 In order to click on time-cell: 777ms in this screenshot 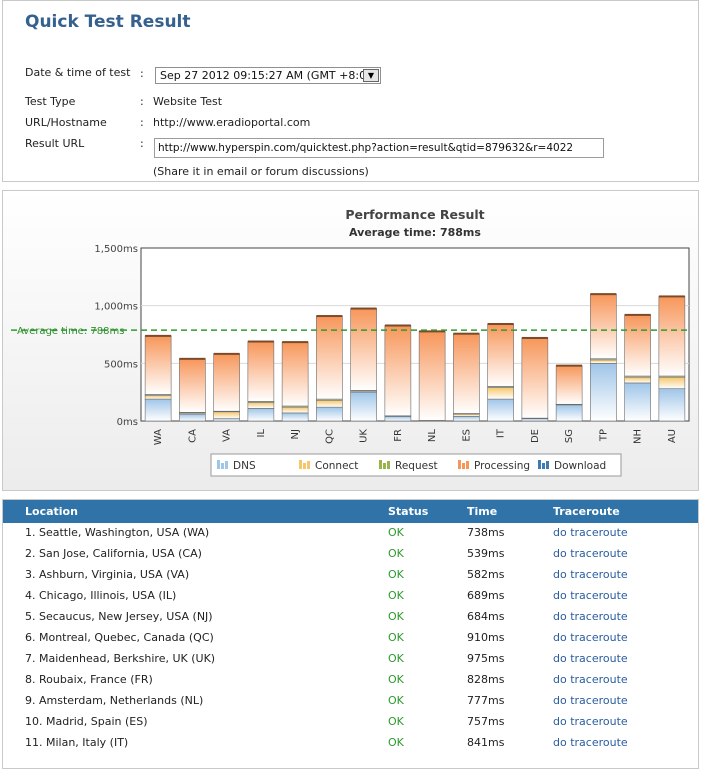, I will do `click(486, 700)`.